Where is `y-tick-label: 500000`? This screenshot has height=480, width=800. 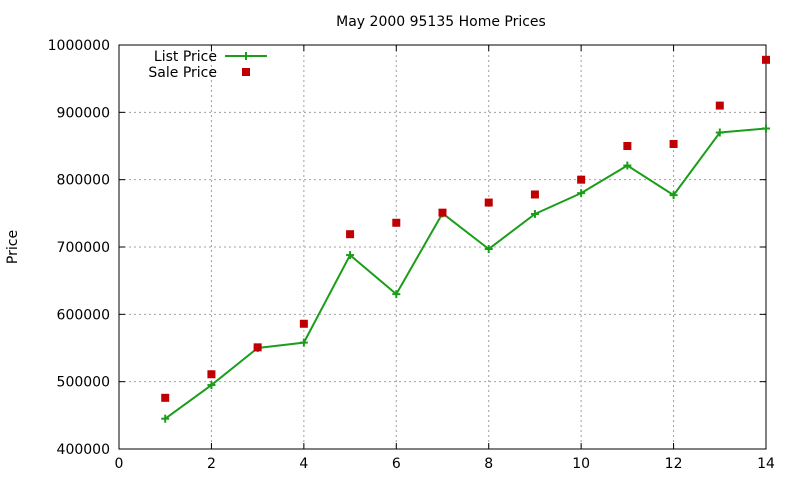
y-tick-label: 500000 is located at coordinates (83, 383).